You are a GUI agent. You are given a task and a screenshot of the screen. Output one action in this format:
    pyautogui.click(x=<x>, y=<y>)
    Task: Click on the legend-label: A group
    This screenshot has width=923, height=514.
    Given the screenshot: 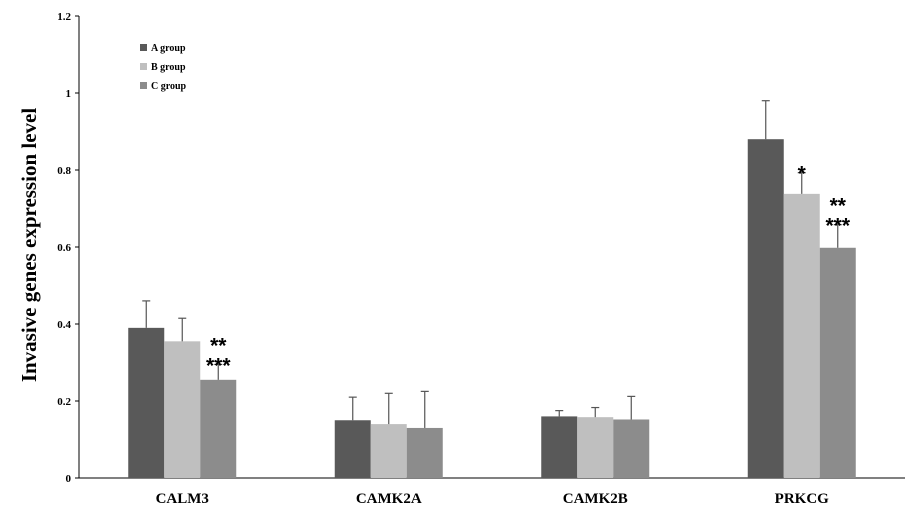 What is the action you would take?
    pyautogui.click(x=168, y=48)
    